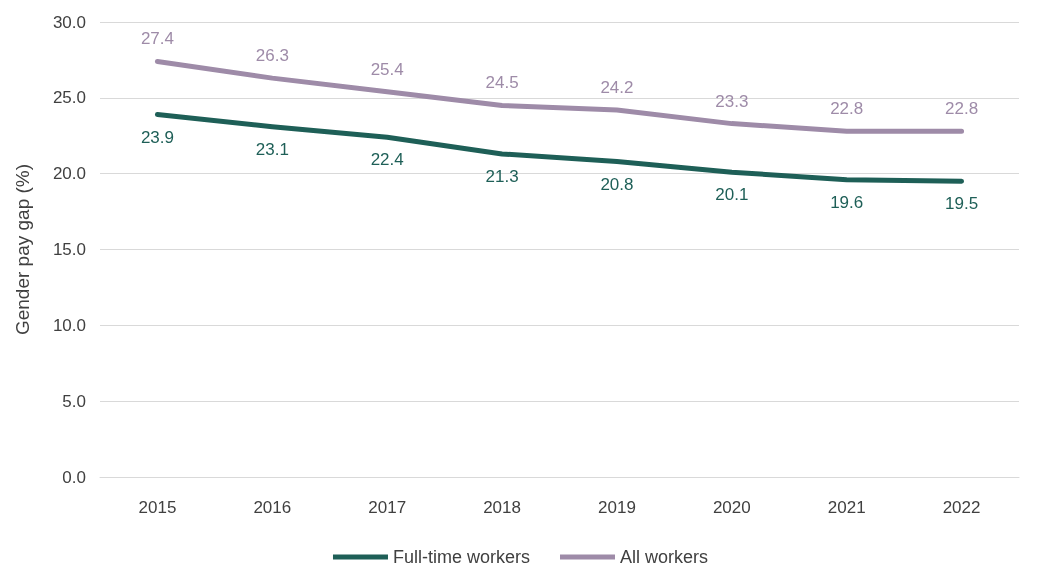 This screenshot has height=573, width=1041. Describe the element at coordinates (461, 557) in the screenshot. I see `legend-label: Full-time workers` at that location.